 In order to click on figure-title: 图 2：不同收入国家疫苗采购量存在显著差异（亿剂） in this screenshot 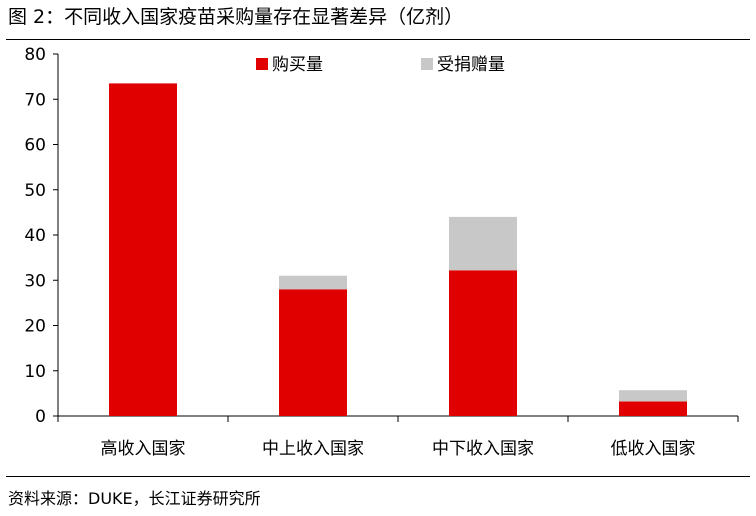, I will do `click(236, 17)`.